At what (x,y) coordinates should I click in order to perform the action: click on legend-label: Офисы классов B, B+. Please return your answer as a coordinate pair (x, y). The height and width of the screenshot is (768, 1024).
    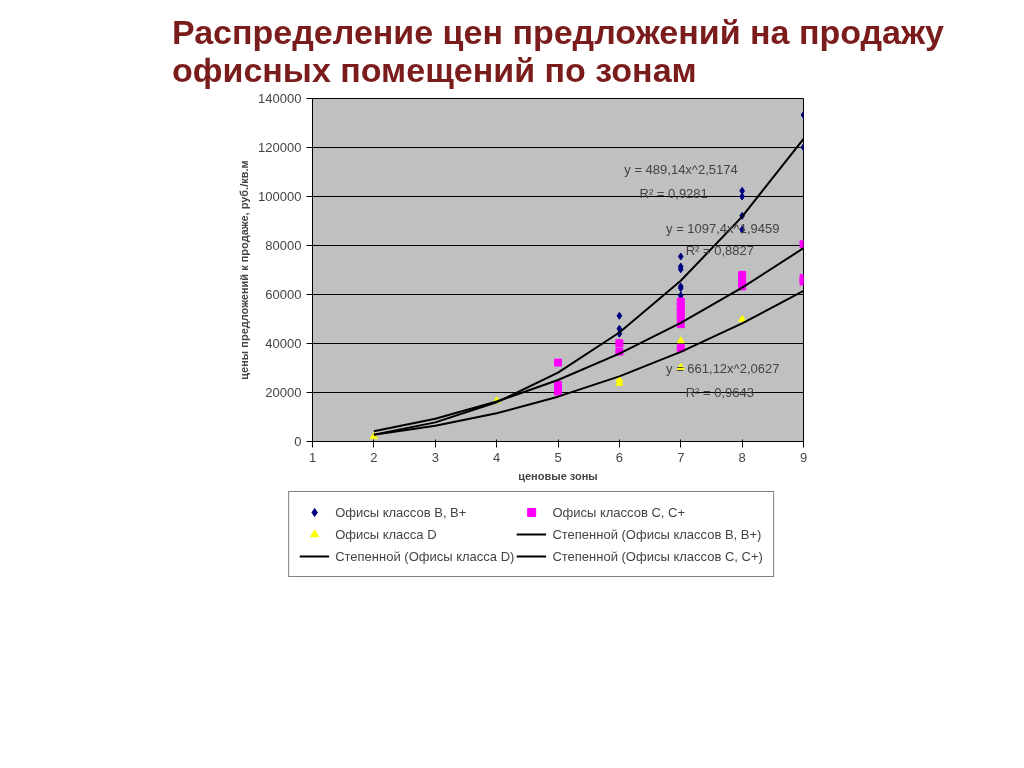
    Looking at the image, I should click on (401, 512).